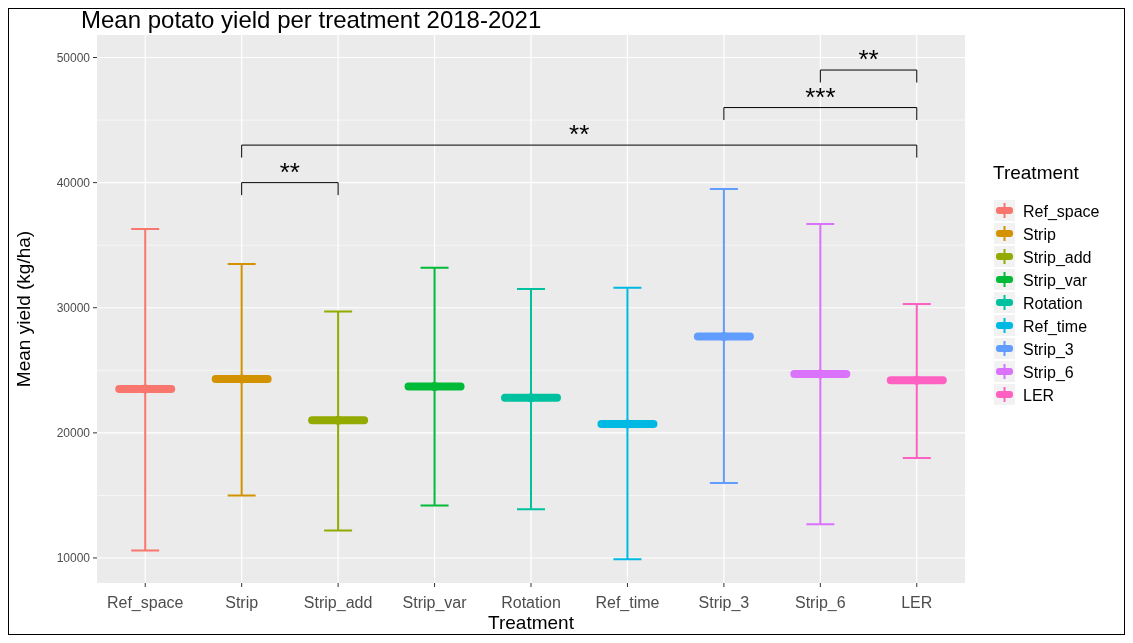  What do you see at coordinates (1061, 211) in the screenshot?
I see `legend-label: Ref_space` at bounding box center [1061, 211].